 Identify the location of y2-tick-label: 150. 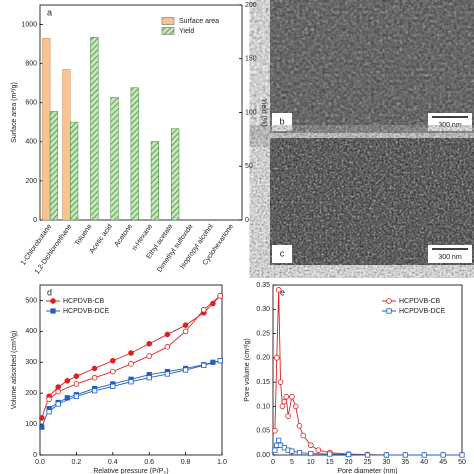
(251, 59).